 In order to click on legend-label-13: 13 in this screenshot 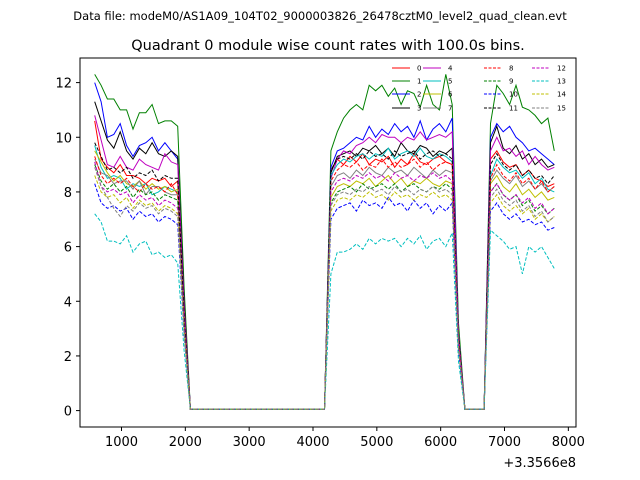, I will do `click(561, 82)`.